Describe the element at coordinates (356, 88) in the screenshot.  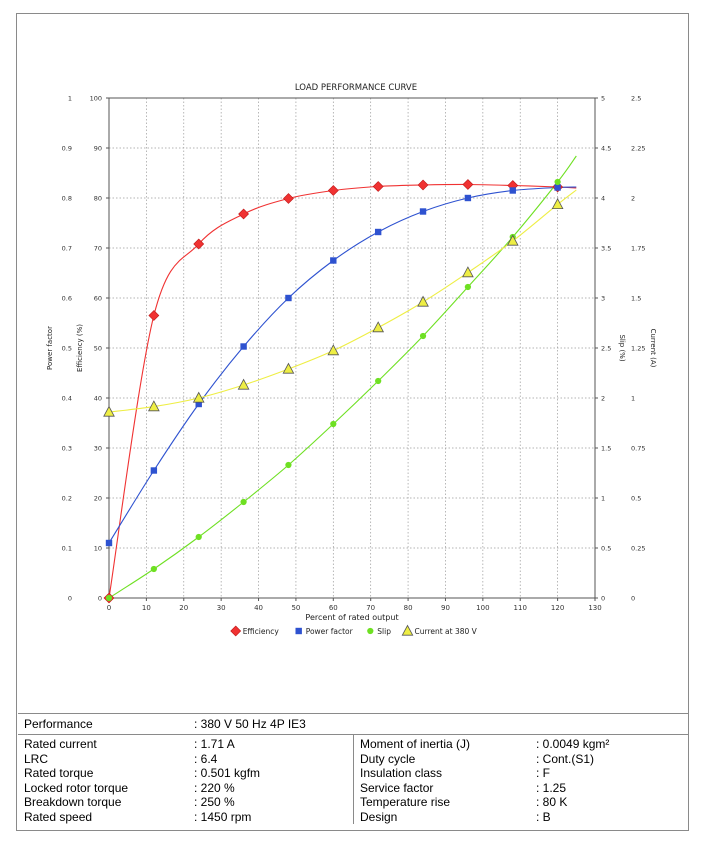
I see `chart-title: LOAD PERFORMANCE CURVE` at that location.